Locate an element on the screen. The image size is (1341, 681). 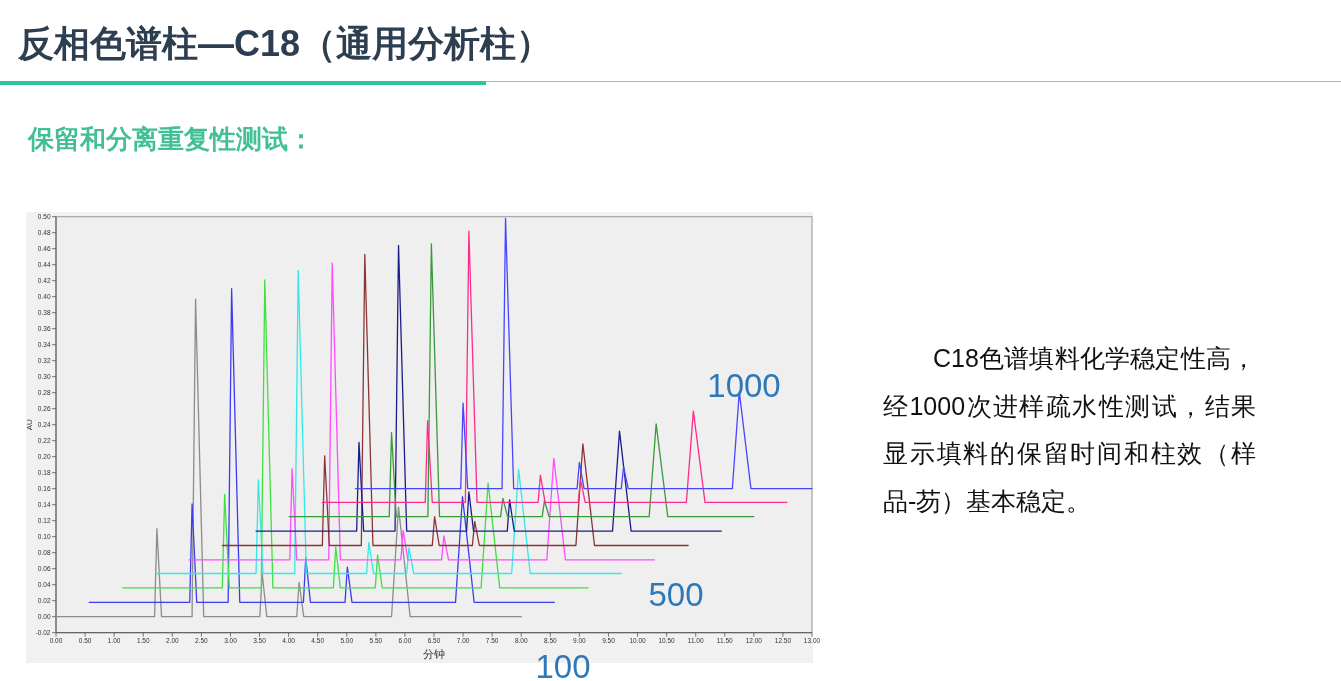
subtitle: 保留和分离重复性测试： is located at coordinates (171, 139).